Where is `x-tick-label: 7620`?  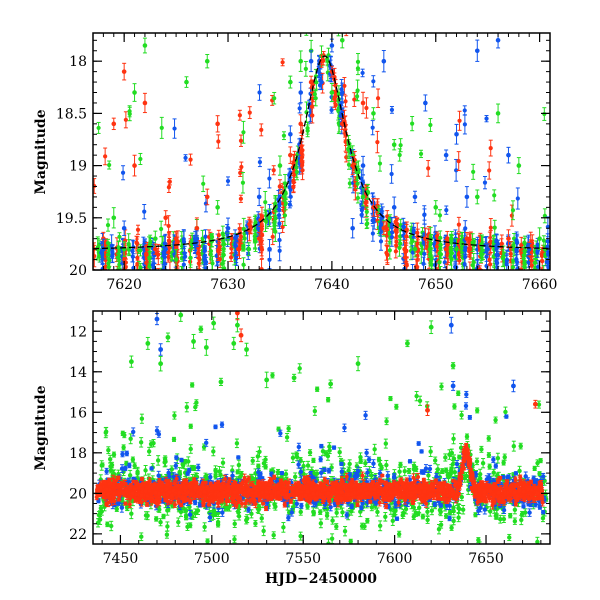 x-tick-label: 7620 is located at coordinates (124, 285).